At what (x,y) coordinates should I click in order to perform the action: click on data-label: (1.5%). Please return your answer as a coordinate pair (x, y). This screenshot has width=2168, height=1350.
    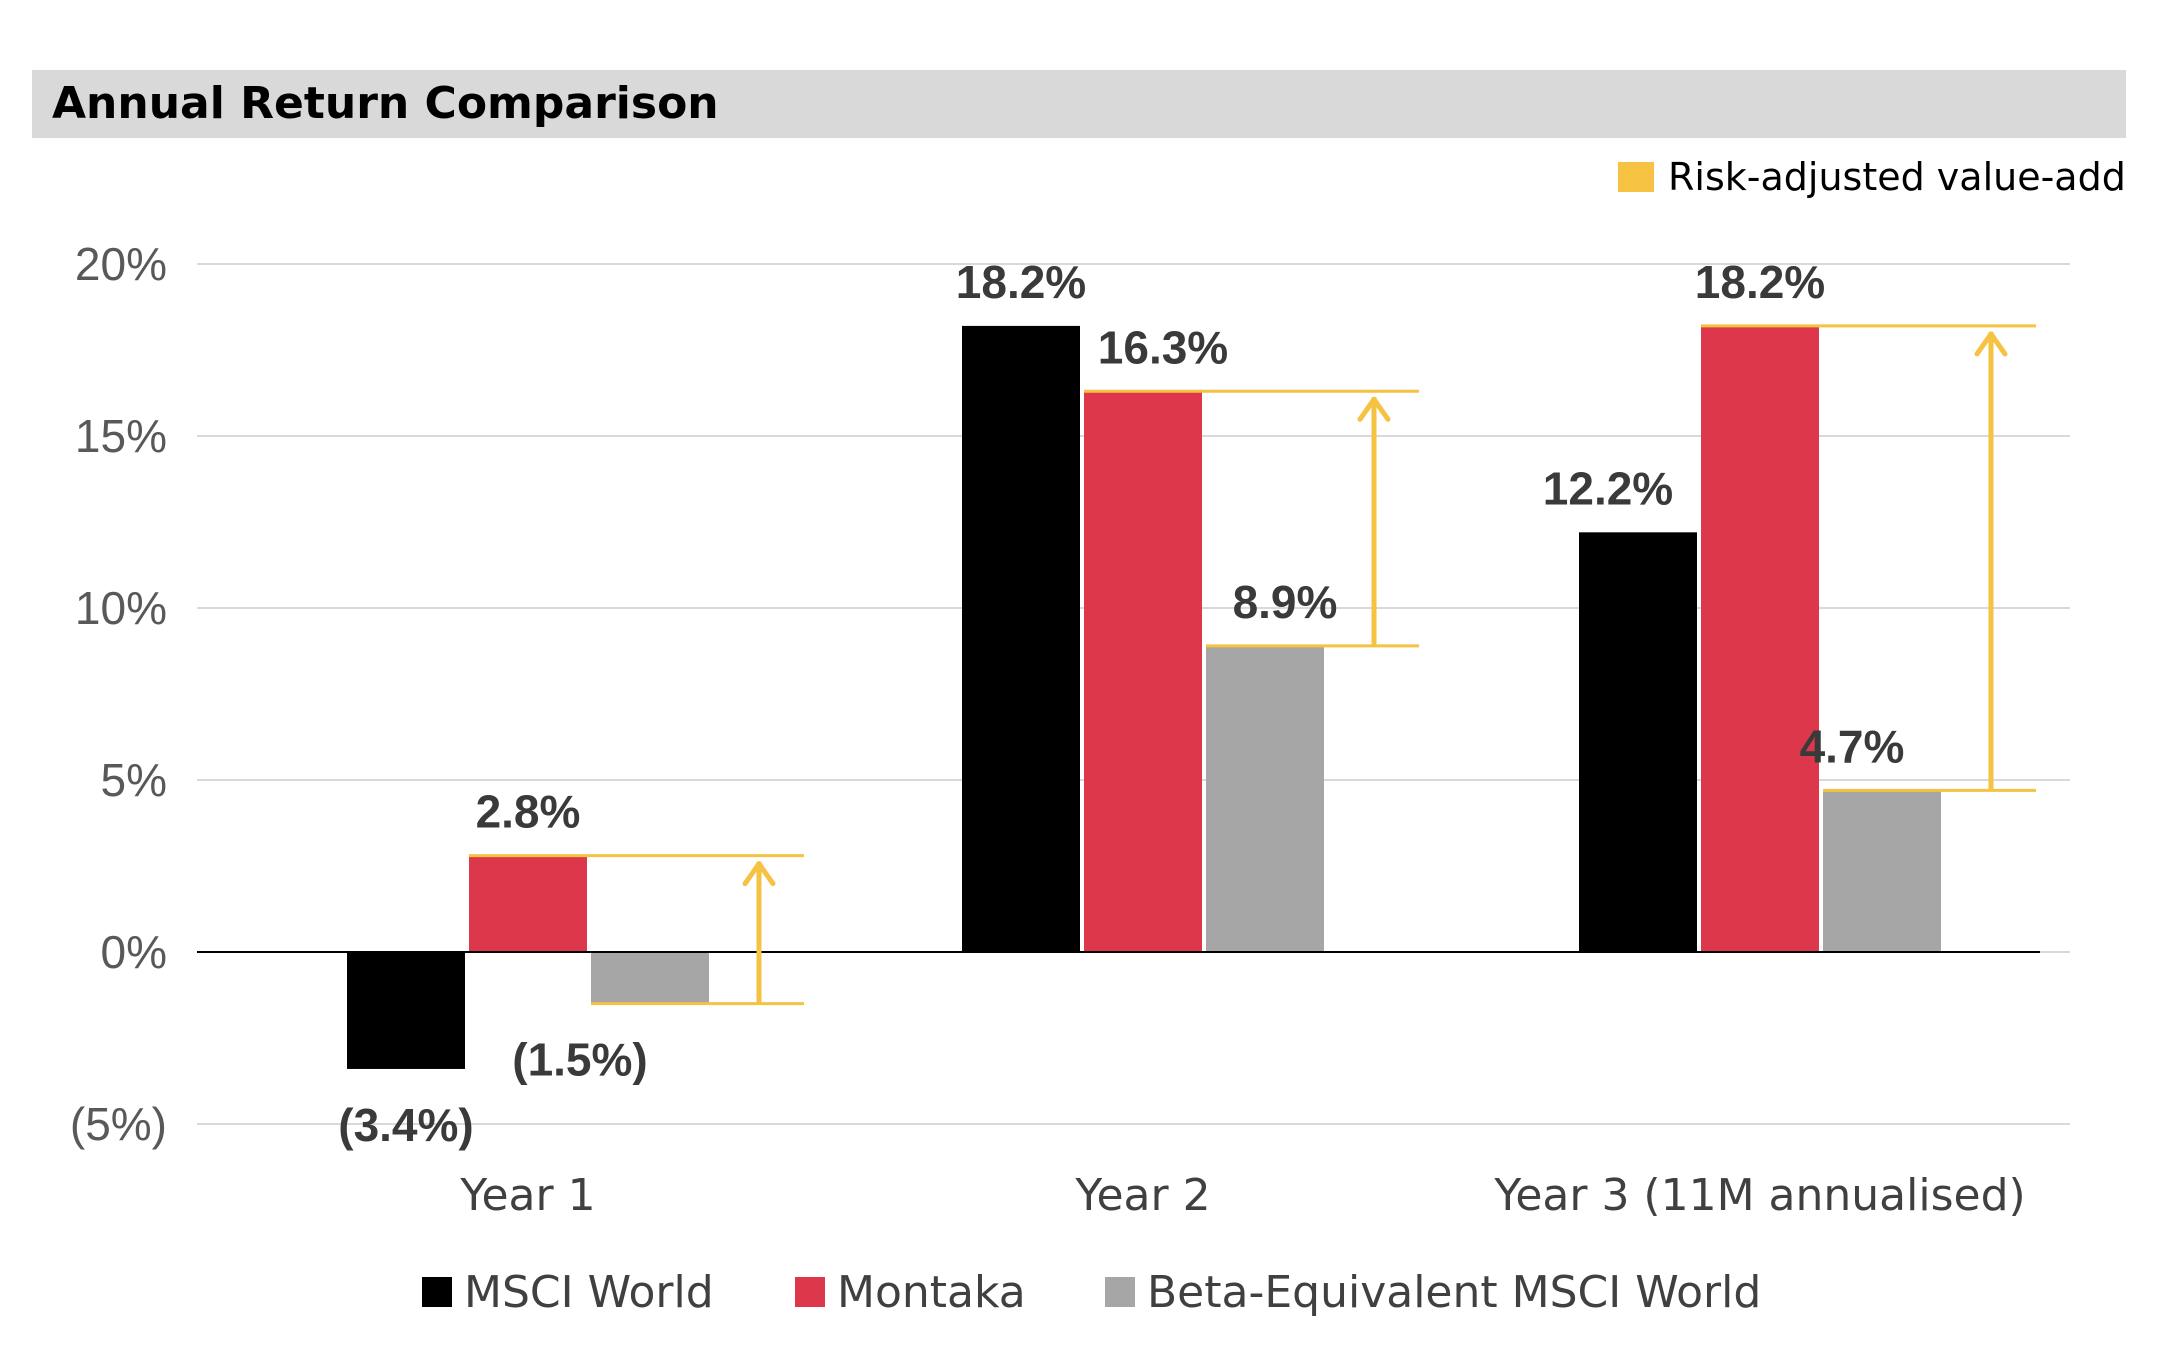
    Looking at the image, I should click on (579, 1060).